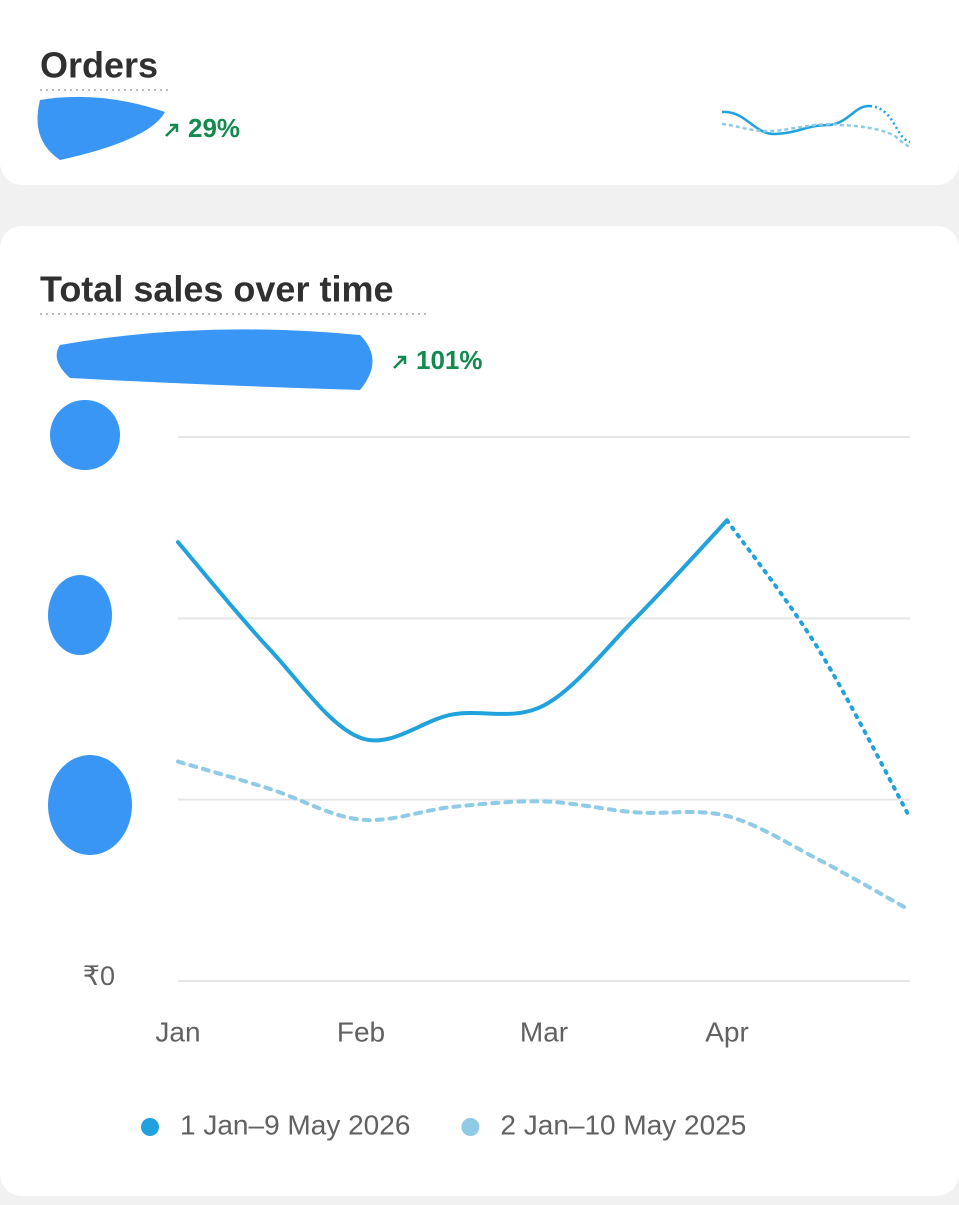 Image resolution: width=959 pixels, height=1205 pixels. I want to click on x-tick-label: Apr, so click(727, 1031).